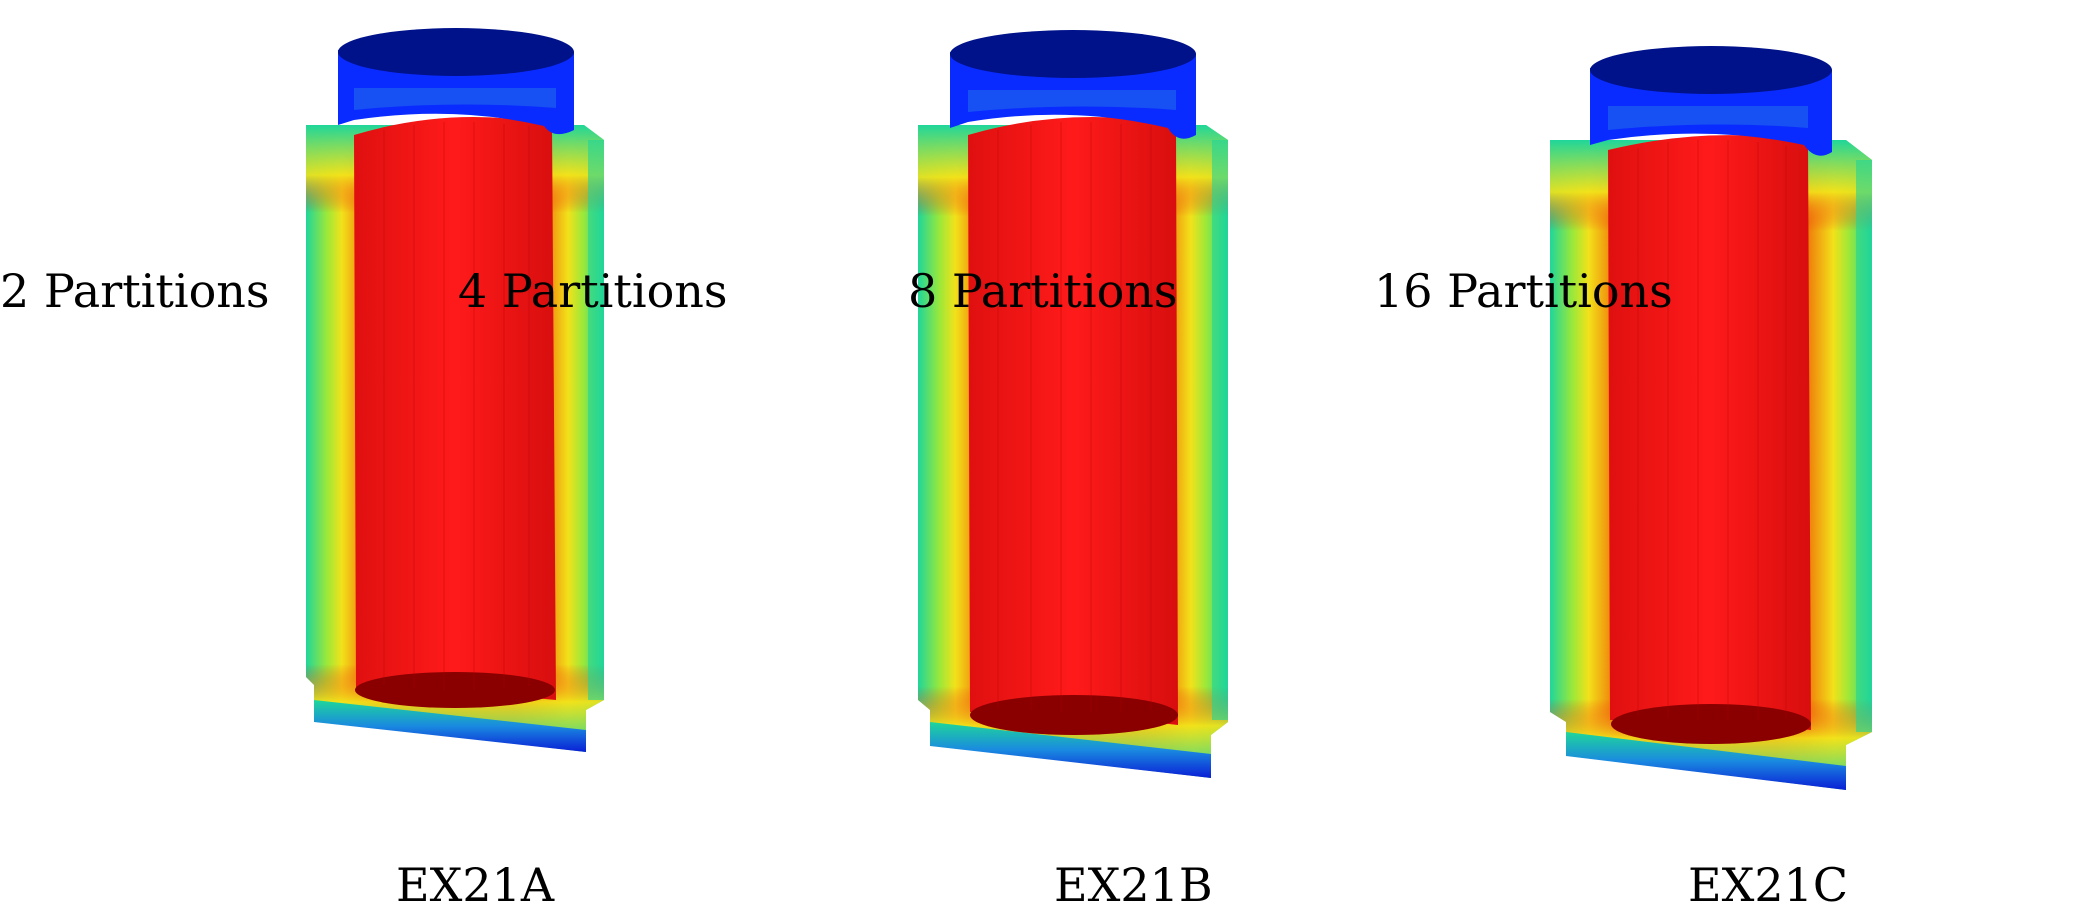 The width and height of the screenshot is (2097, 912). I want to click on cylinder-render-ex21a, so click(464, 390).